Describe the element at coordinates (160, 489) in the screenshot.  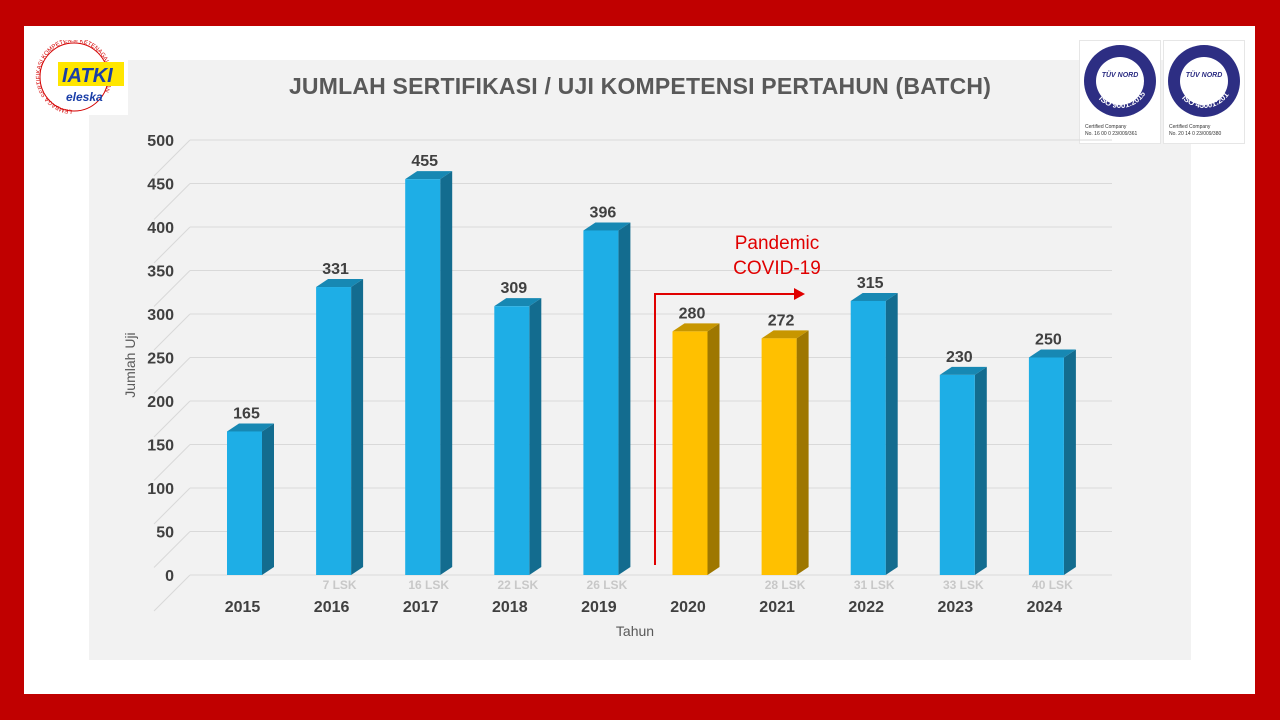
I see `y-tick-label: 100` at that location.